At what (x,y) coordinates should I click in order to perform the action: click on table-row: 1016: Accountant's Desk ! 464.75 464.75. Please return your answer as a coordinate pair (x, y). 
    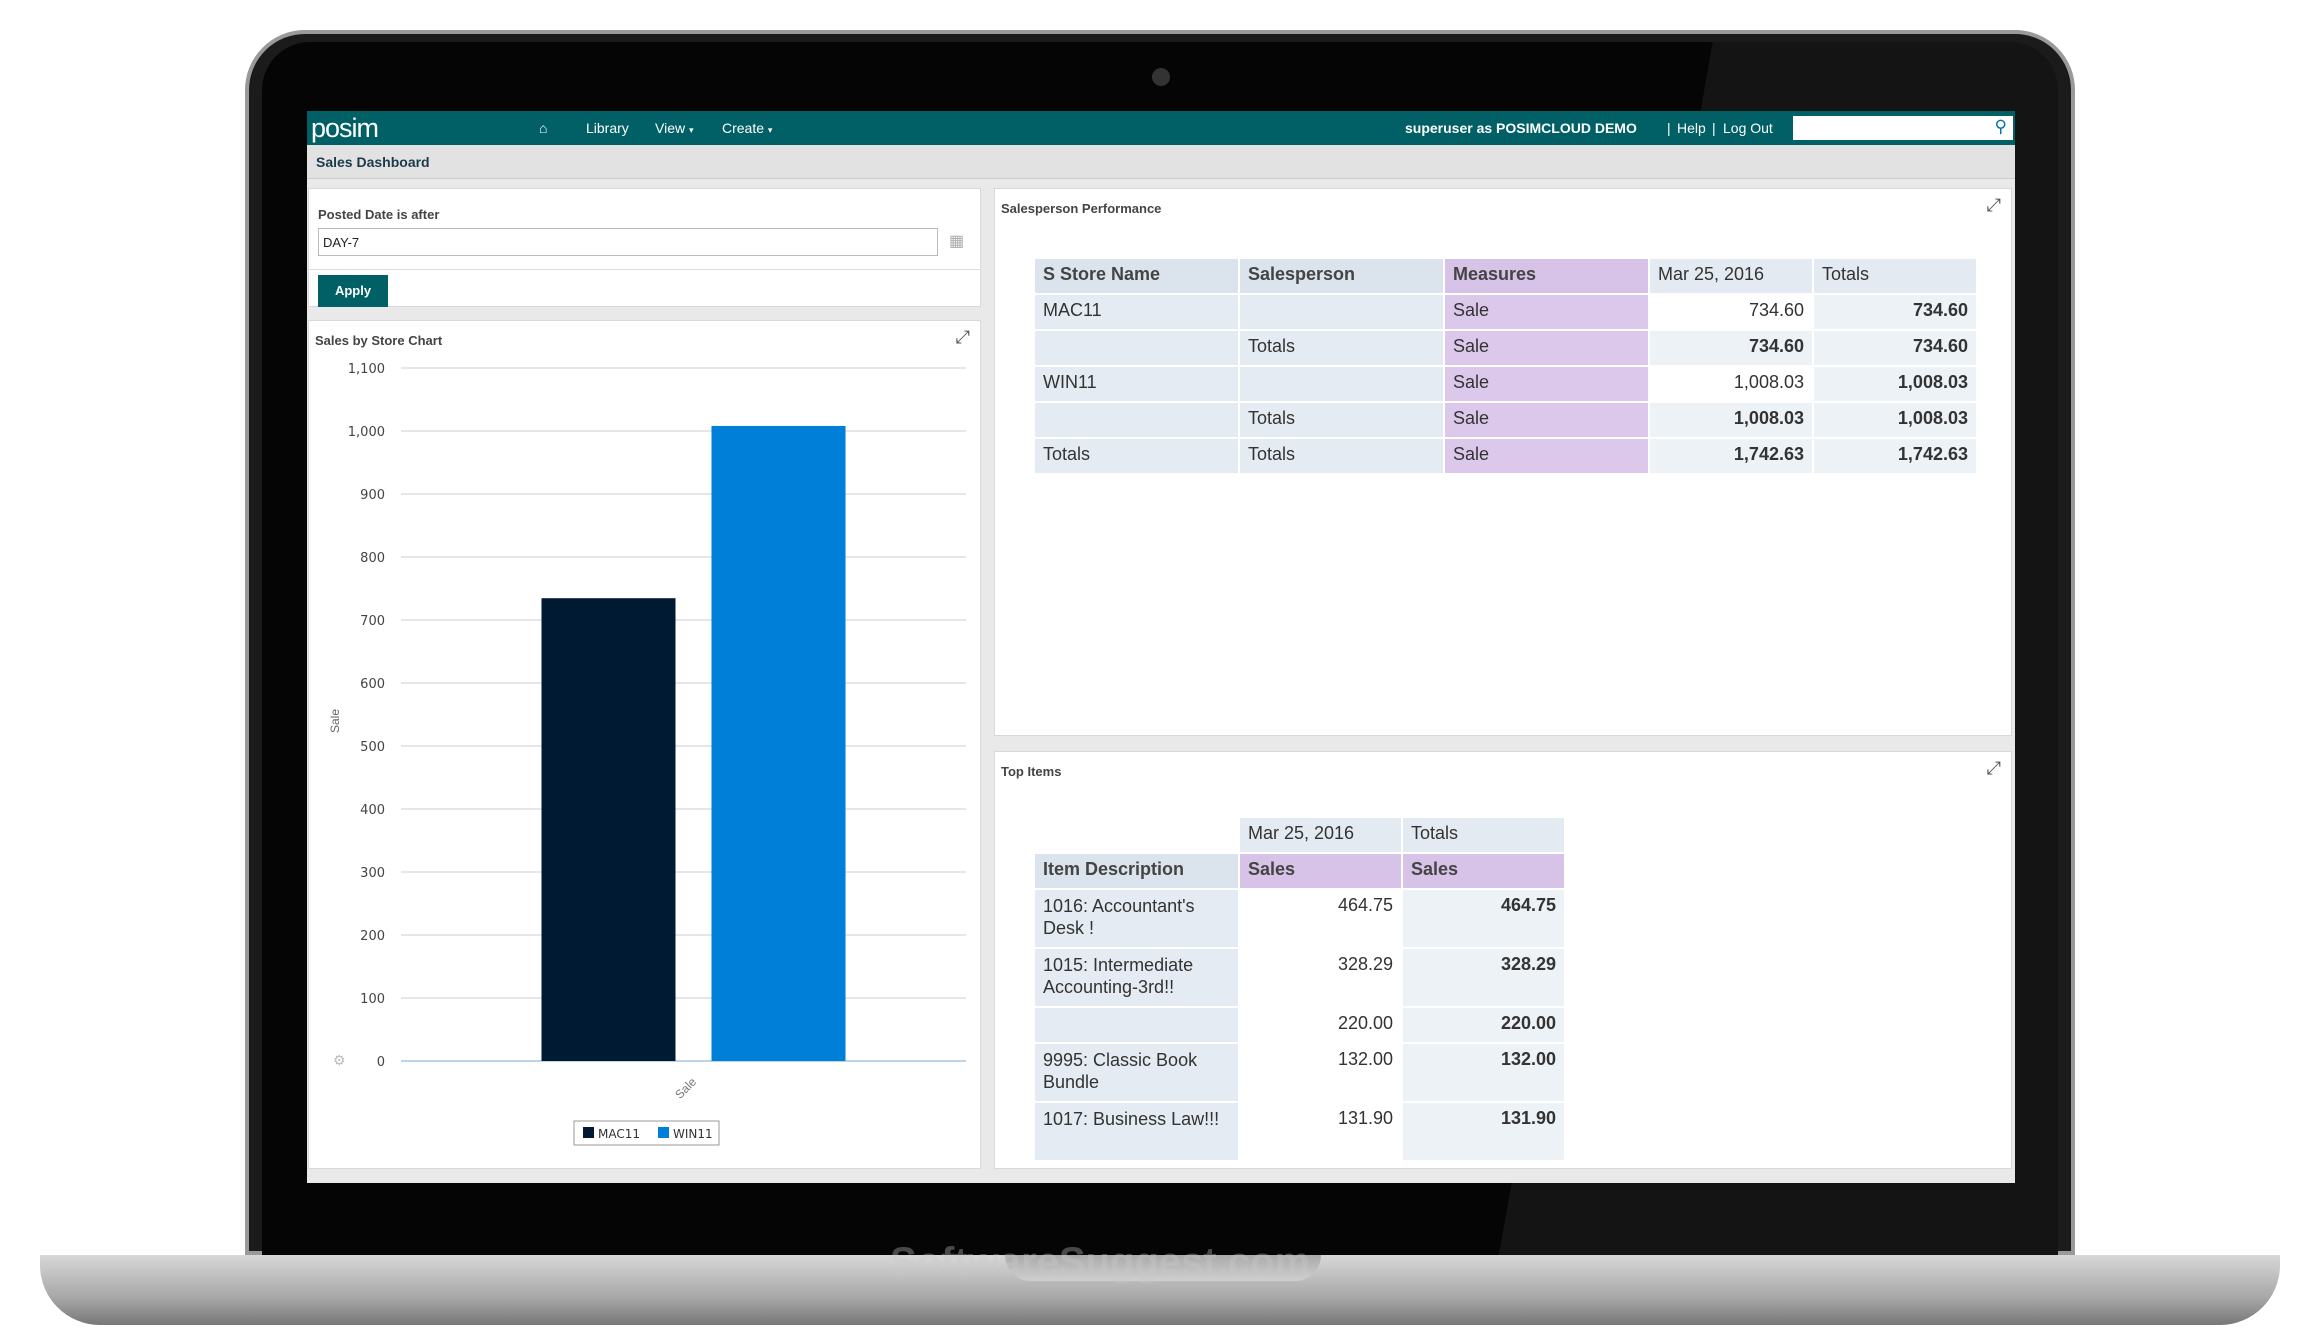
    Looking at the image, I should click on (1299, 918).